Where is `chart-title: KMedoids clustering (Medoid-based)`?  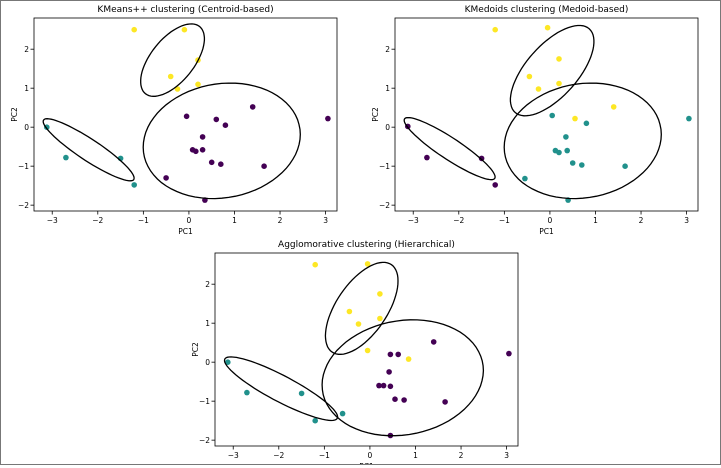 chart-title: KMedoids clustering (Medoid-based) is located at coordinates (547, 10).